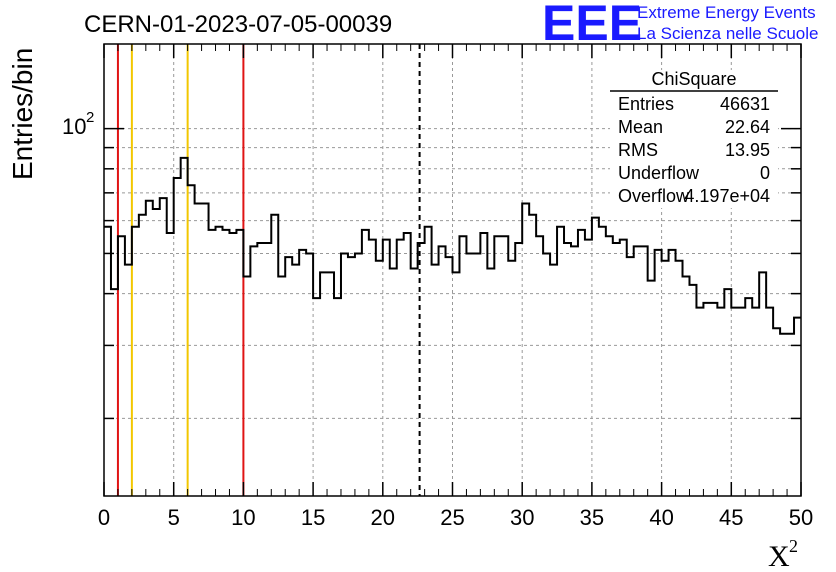  Describe the element at coordinates (731, 517) in the screenshot. I see `x-tick-label: 45` at that location.